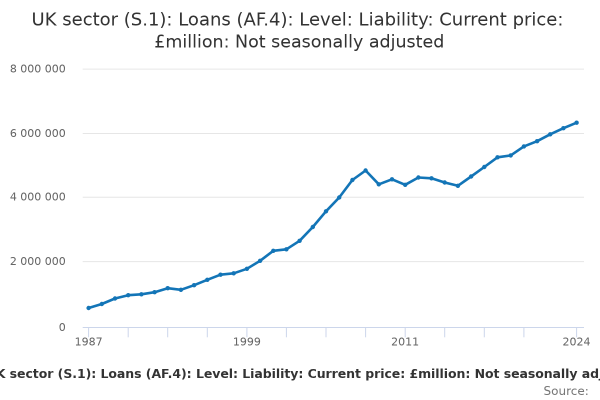 The height and width of the screenshot is (400, 600). Describe the element at coordinates (89, 342) in the screenshot. I see `svg-text: 1987` at that location.